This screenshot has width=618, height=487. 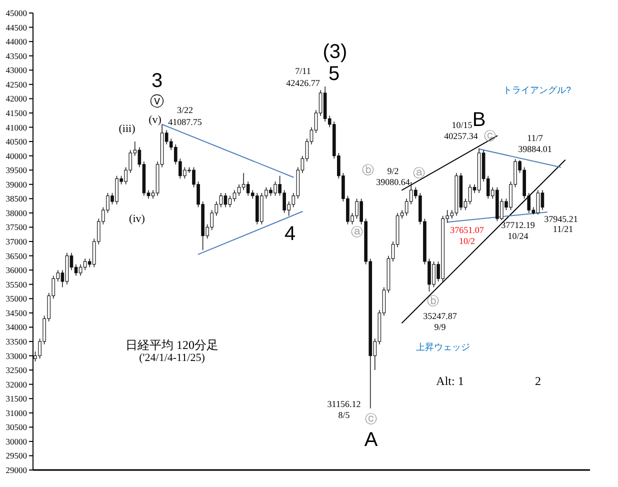 I want to click on annotation: 40257.34, so click(x=461, y=136).